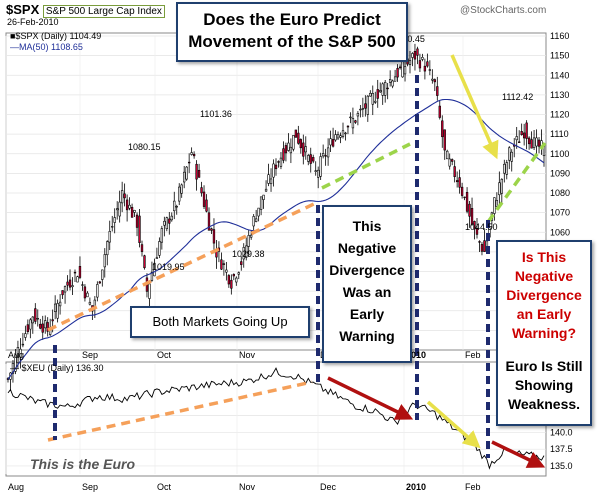 The width and height of the screenshot is (600, 498). I want to click on question-line-5: Warning?, so click(544, 333).